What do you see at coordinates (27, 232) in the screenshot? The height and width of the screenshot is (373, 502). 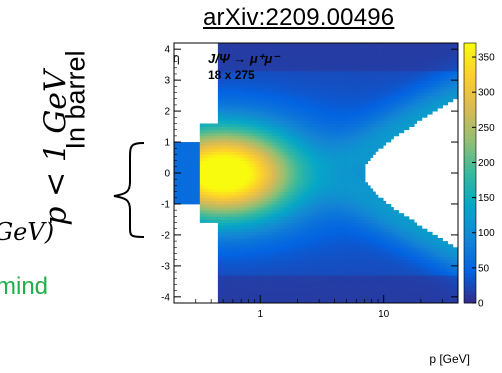 I see `partial-formula-text: GeV)` at bounding box center [27, 232].